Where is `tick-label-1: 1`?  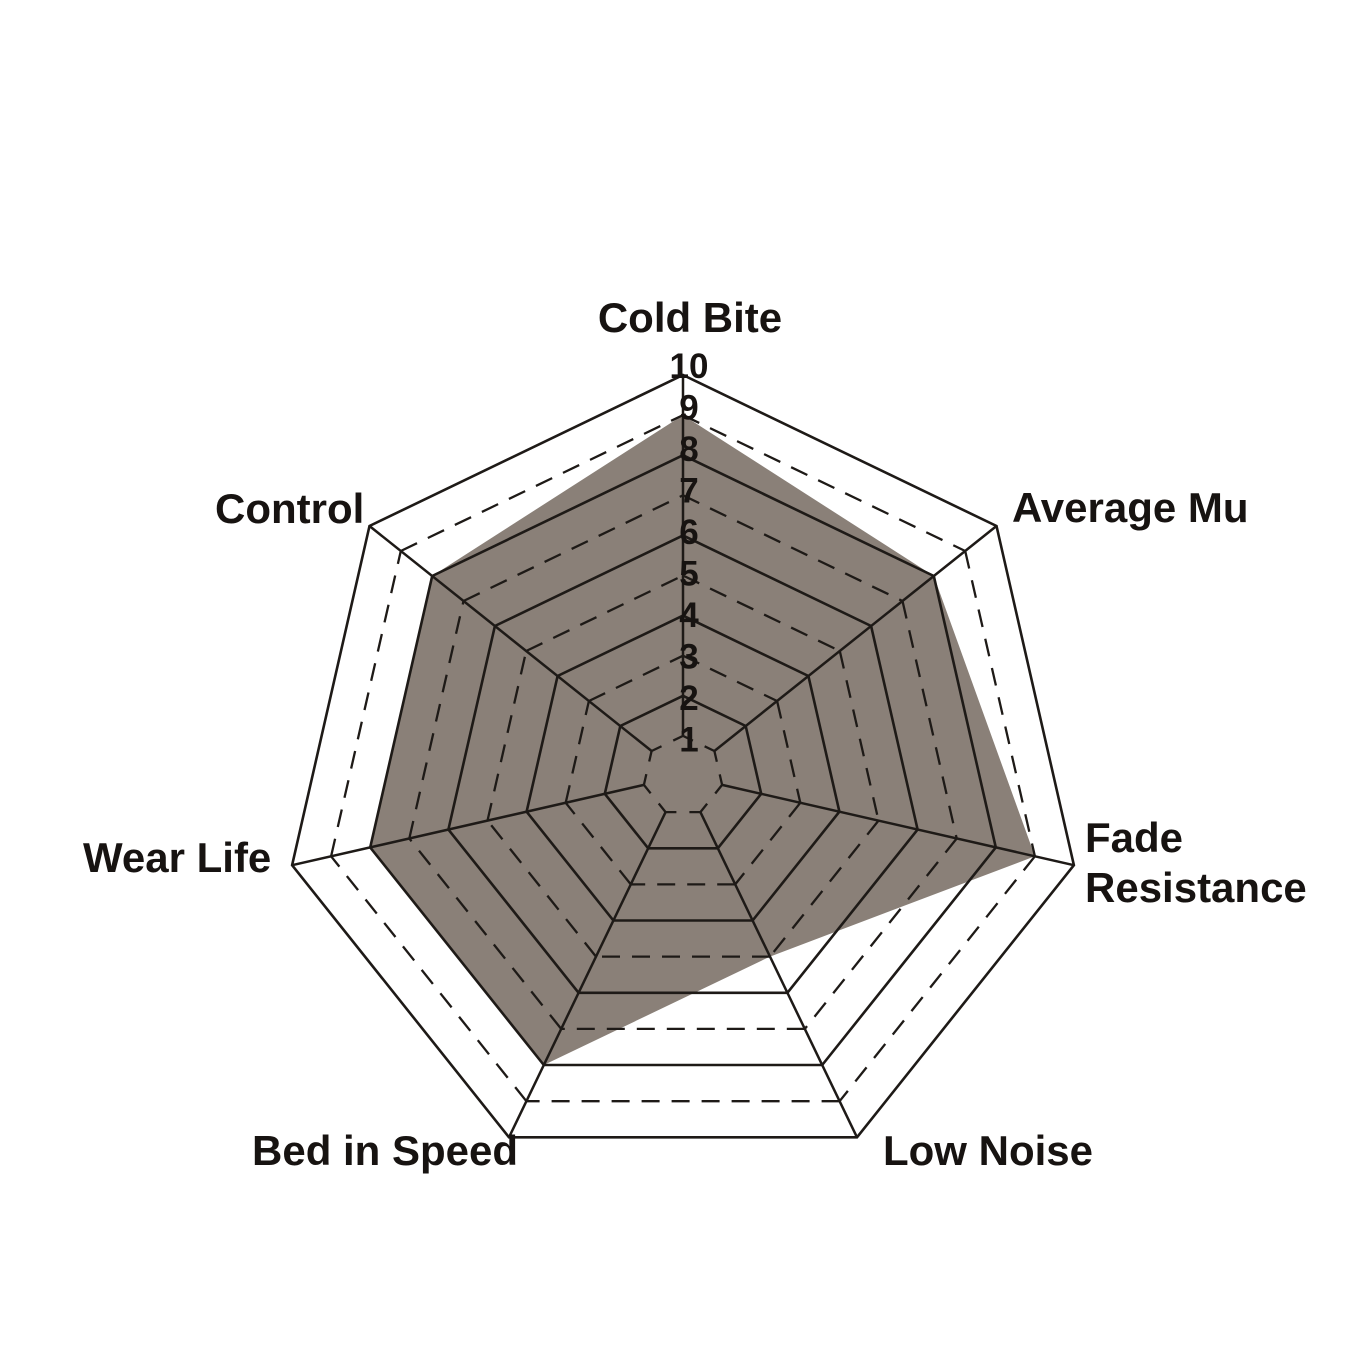
tick-label-1: 1 is located at coordinates (688, 740).